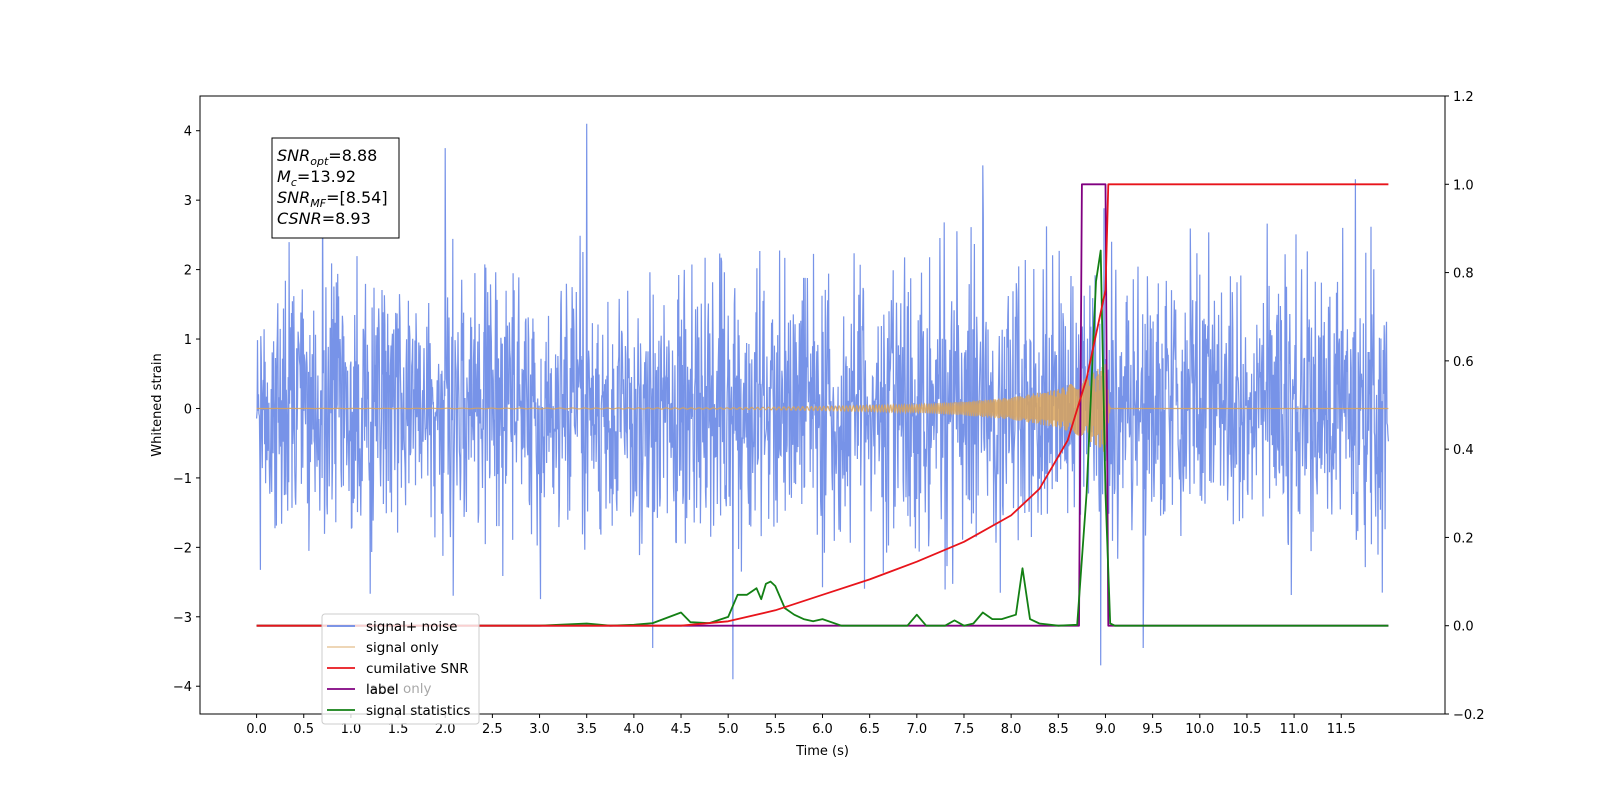  What do you see at coordinates (1152, 729) in the screenshot?
I see `x-tick-label: 9.5` at bounding box center [1152, 729].